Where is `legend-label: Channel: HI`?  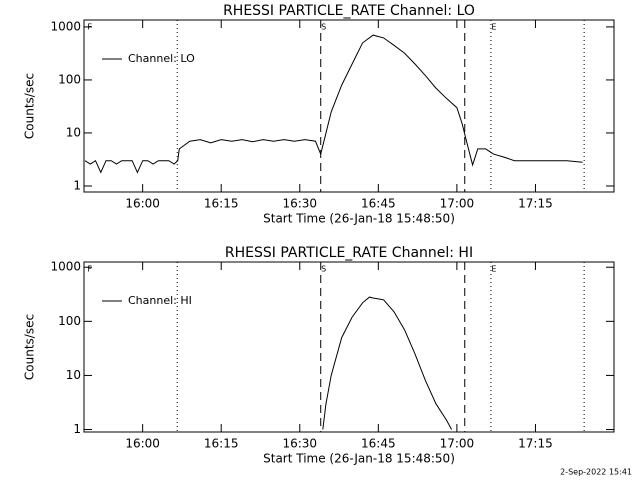
legend-label: Channel: HI is located at coordinates (160, 300).